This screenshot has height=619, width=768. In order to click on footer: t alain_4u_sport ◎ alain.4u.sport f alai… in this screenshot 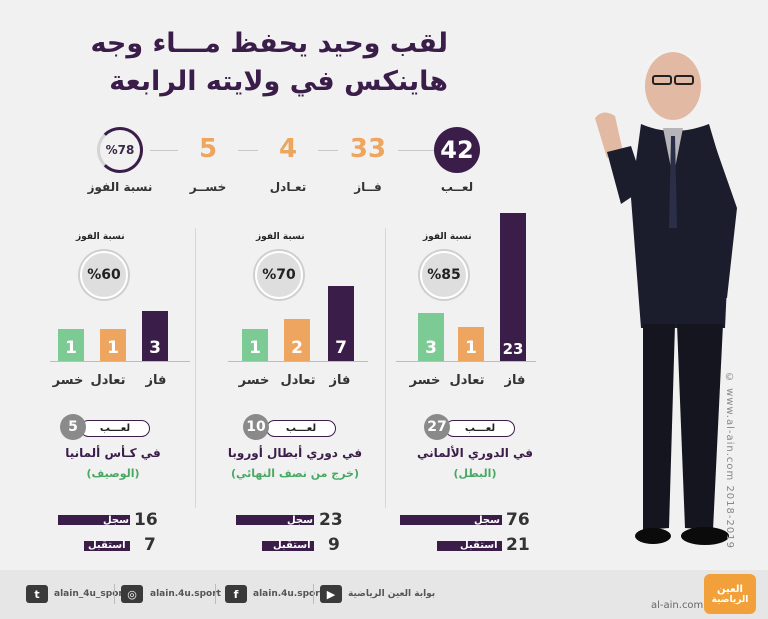, I will do `click(384, 594)`.